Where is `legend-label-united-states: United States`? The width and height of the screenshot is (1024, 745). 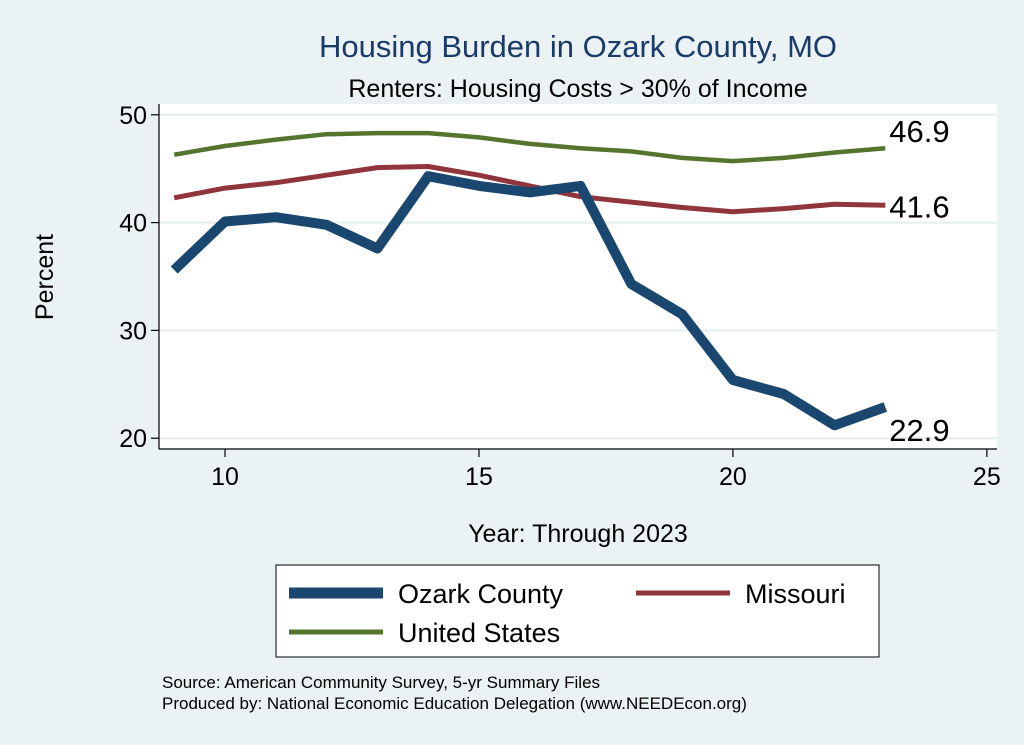
legend-label-united-states: United States is located at coordinates (479, 633).